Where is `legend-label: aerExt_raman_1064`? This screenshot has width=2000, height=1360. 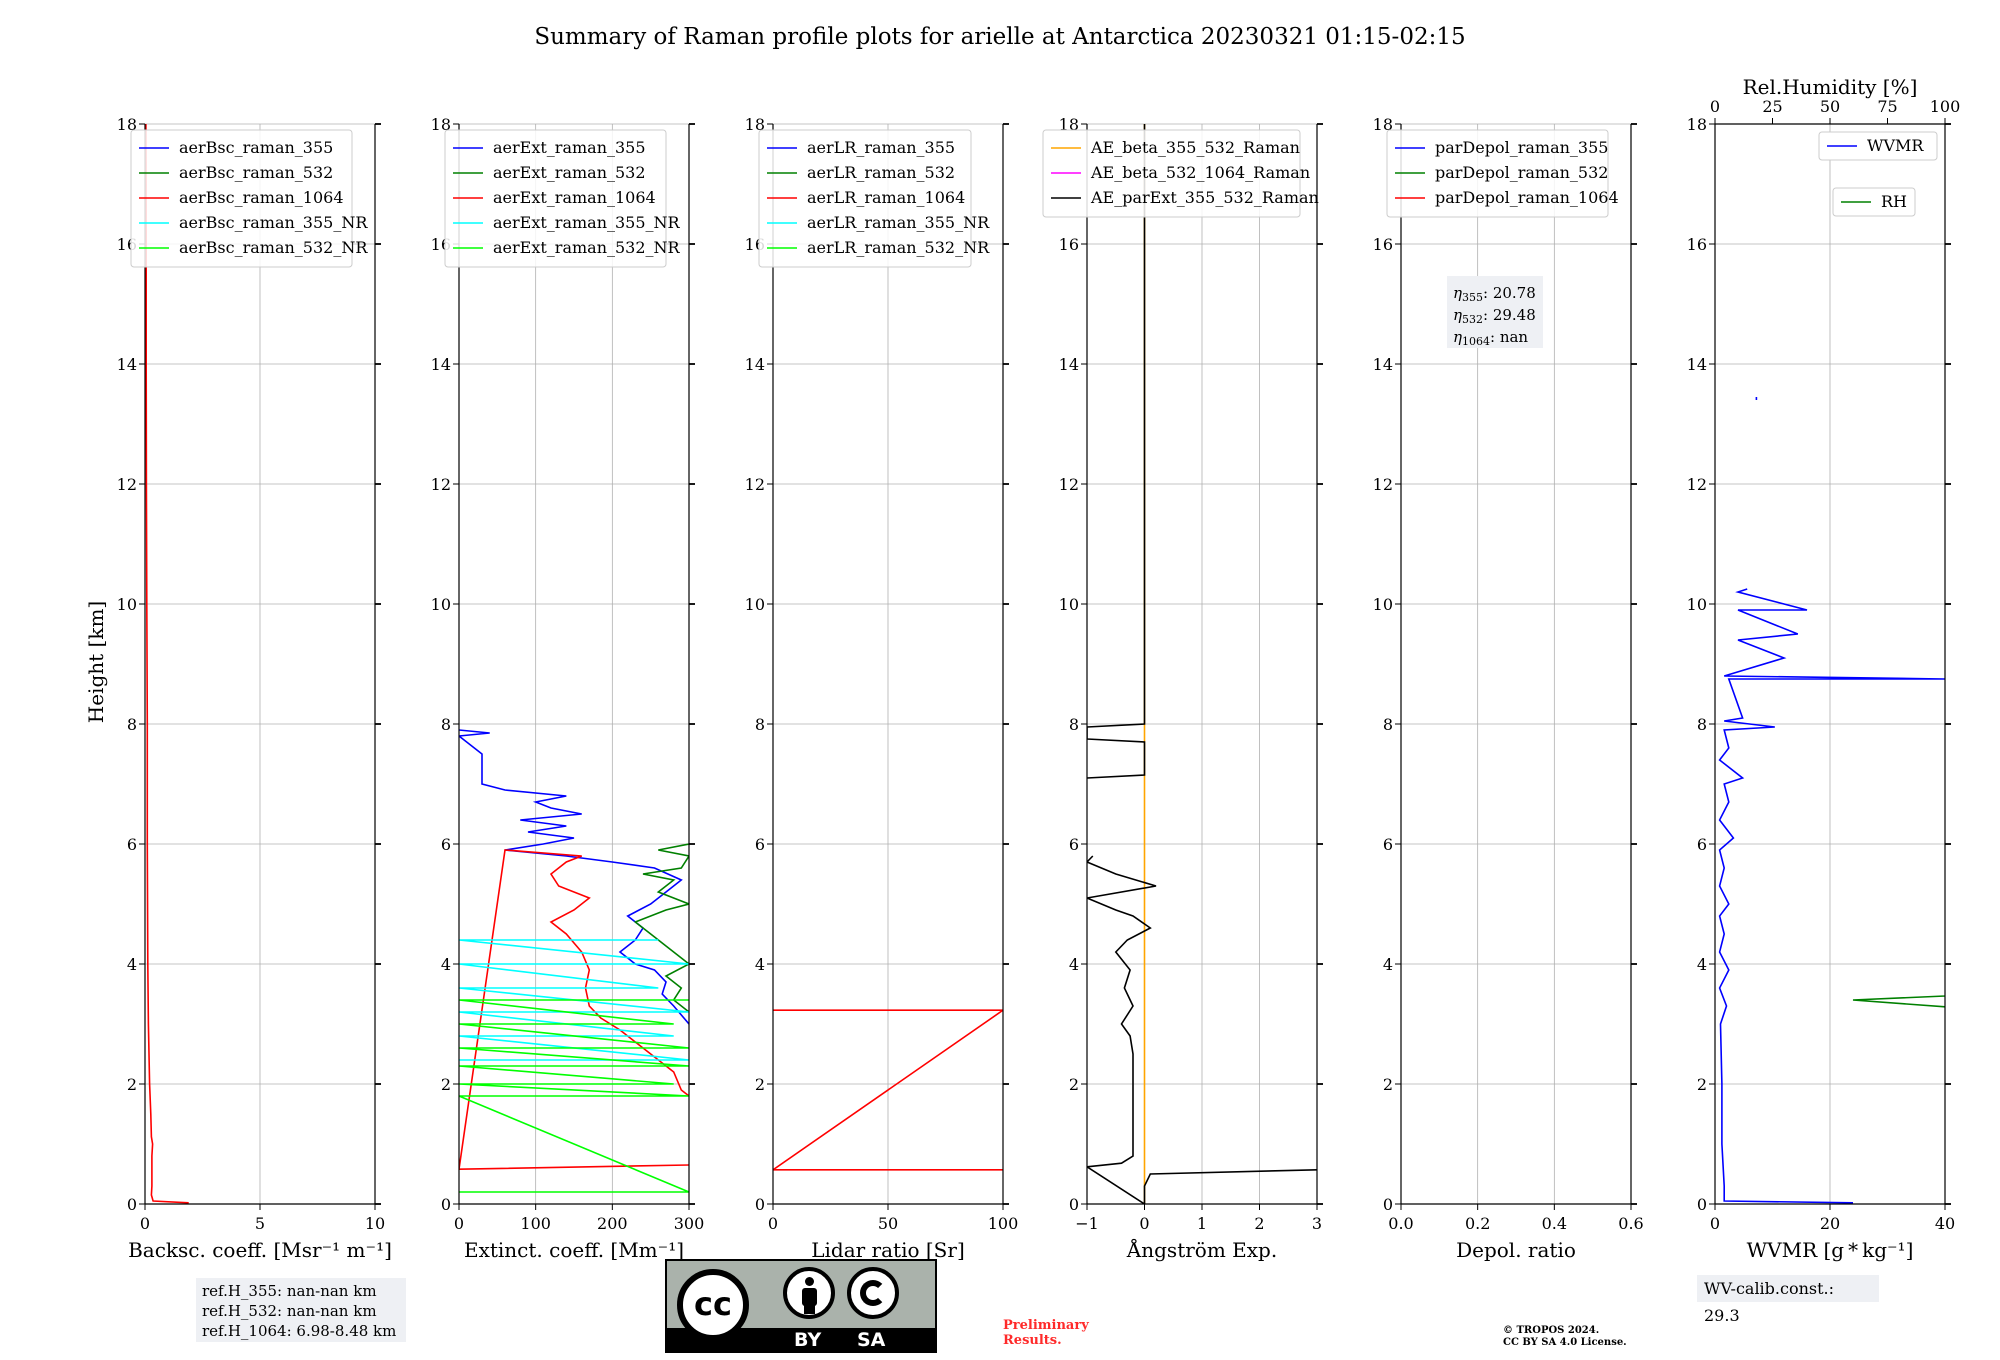 legend-label: aerExt_raman_1064 is located at coordinates (574, 197).